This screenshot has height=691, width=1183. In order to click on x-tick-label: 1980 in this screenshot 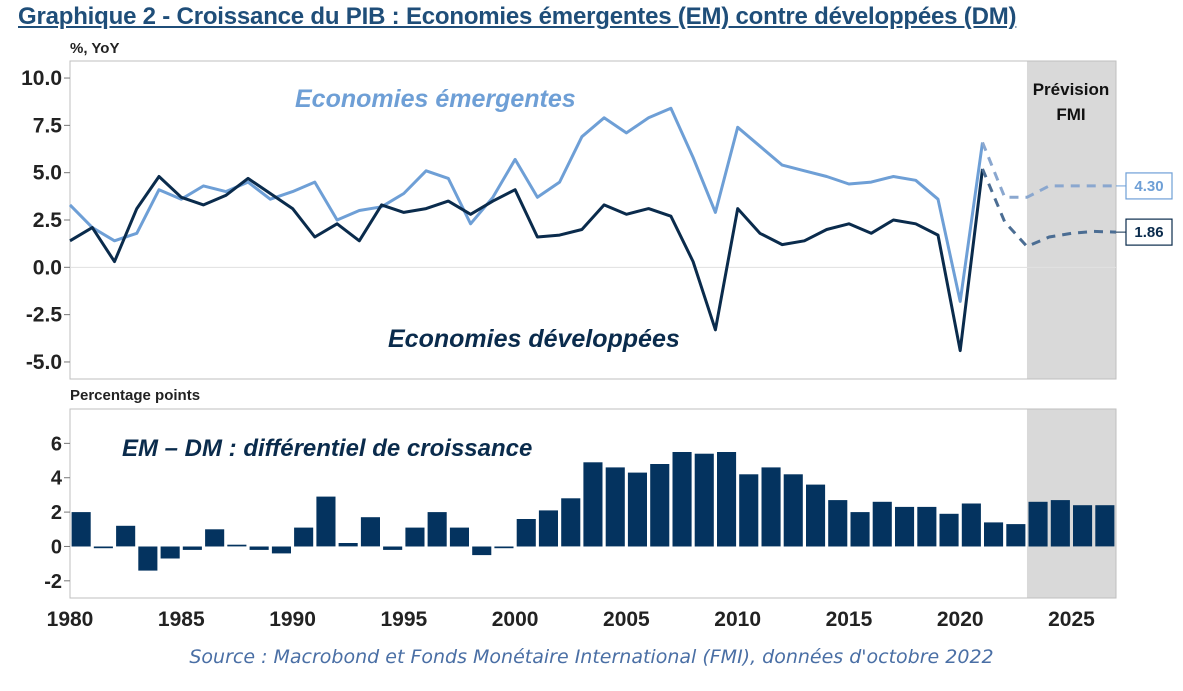, I will do `click(70, 619)`.